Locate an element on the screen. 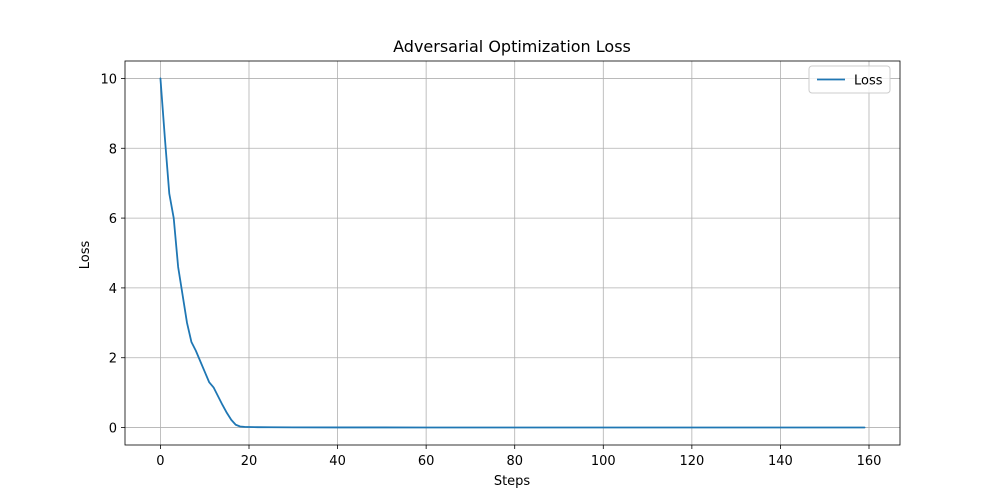 This screenshot has height=500, width=1000. x-tick-label: 60 is located at coordinates (426, 461).